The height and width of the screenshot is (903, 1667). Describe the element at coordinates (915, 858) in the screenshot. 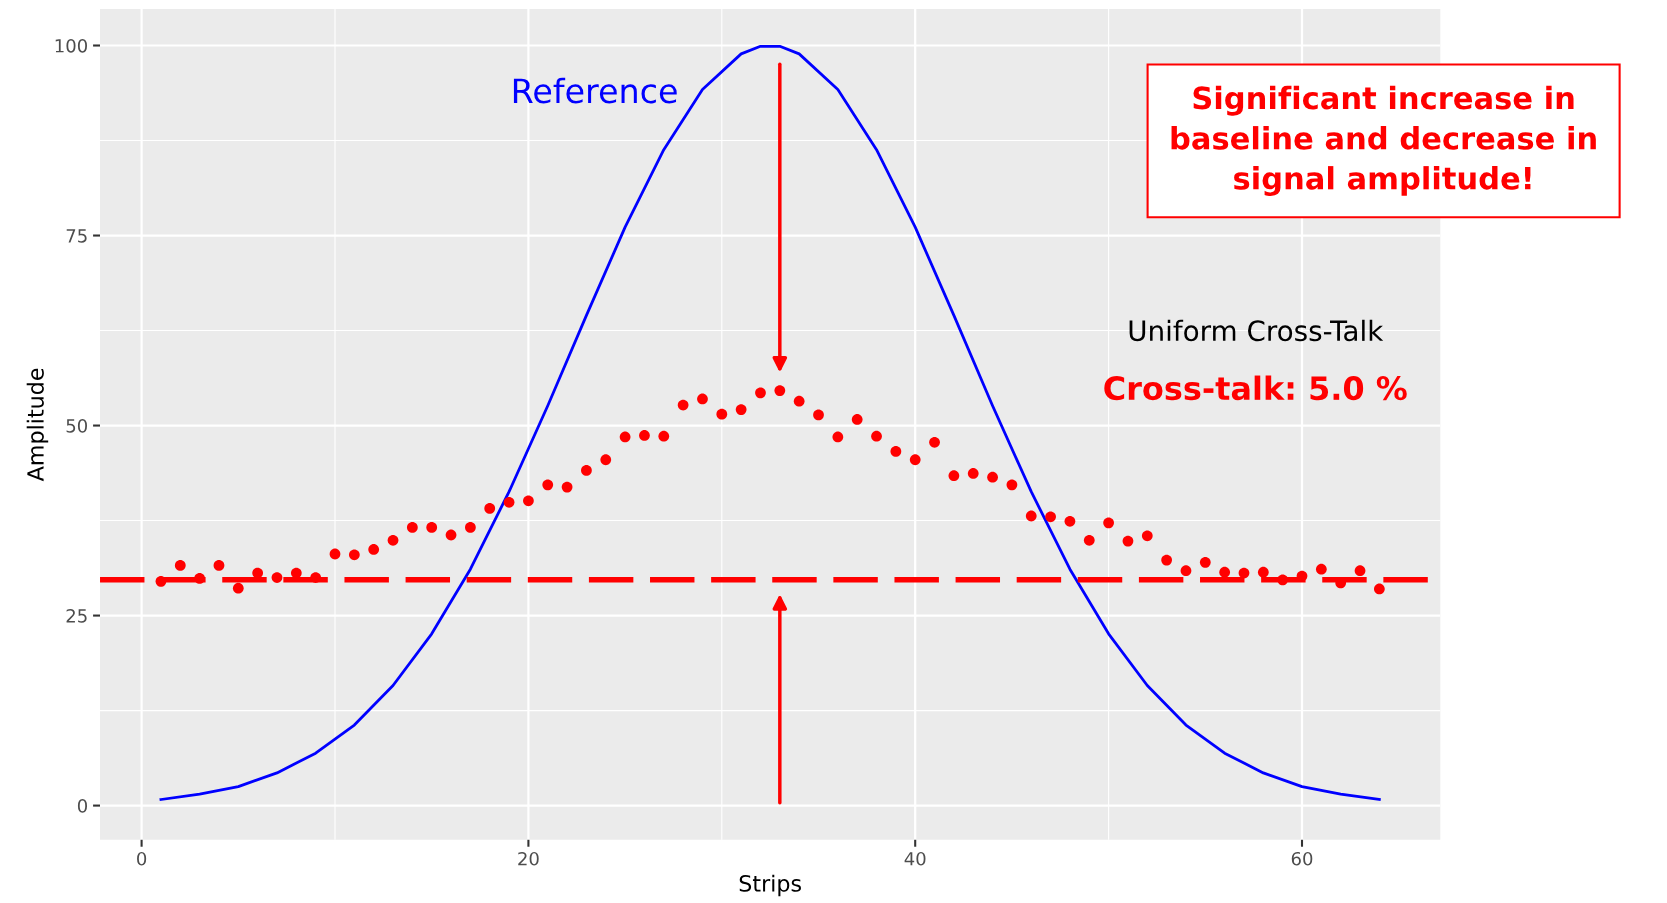

I see `x-tick-label: 40` at that location.